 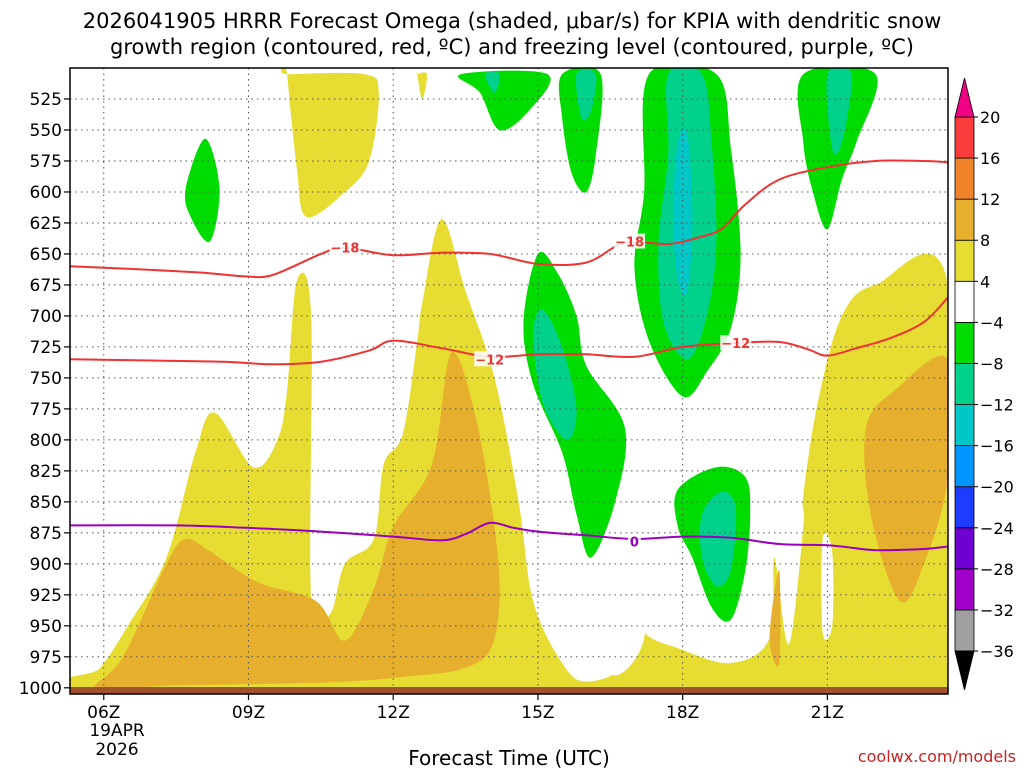 I want to click on colorbar-label-16: 16, so click(x=990, y=158).